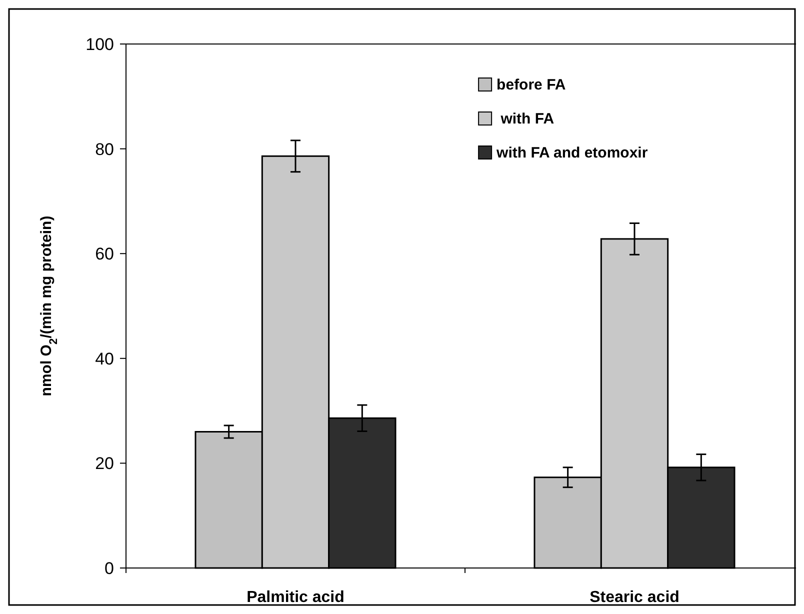  I want to click on legend-label: with FA and etomoxir, so click(572, 153).